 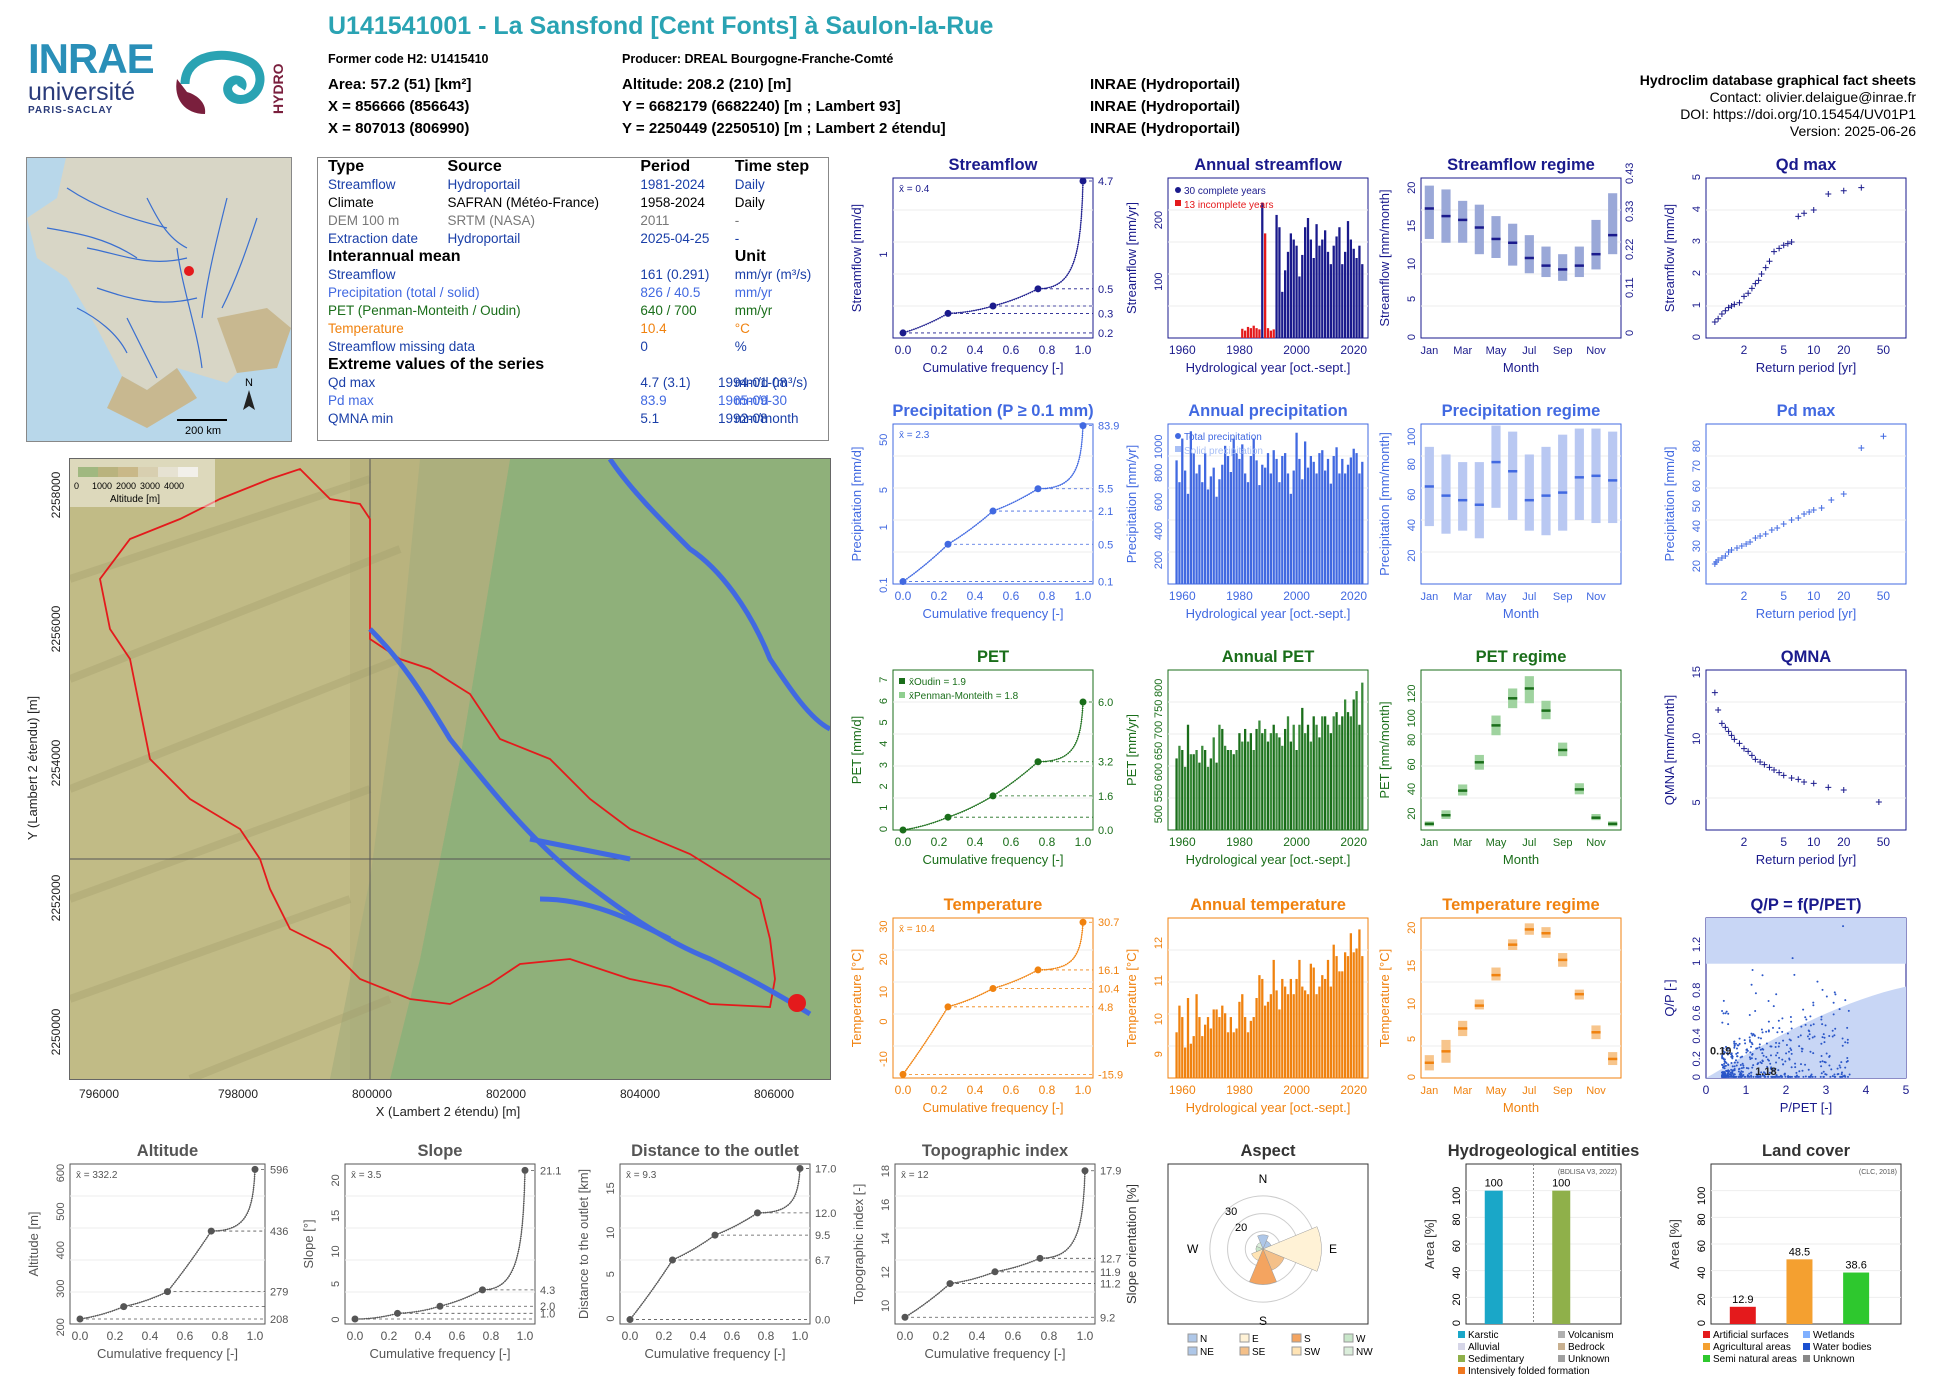 I want to click on right-tick: 3.2, so click(x=1105, y=763).